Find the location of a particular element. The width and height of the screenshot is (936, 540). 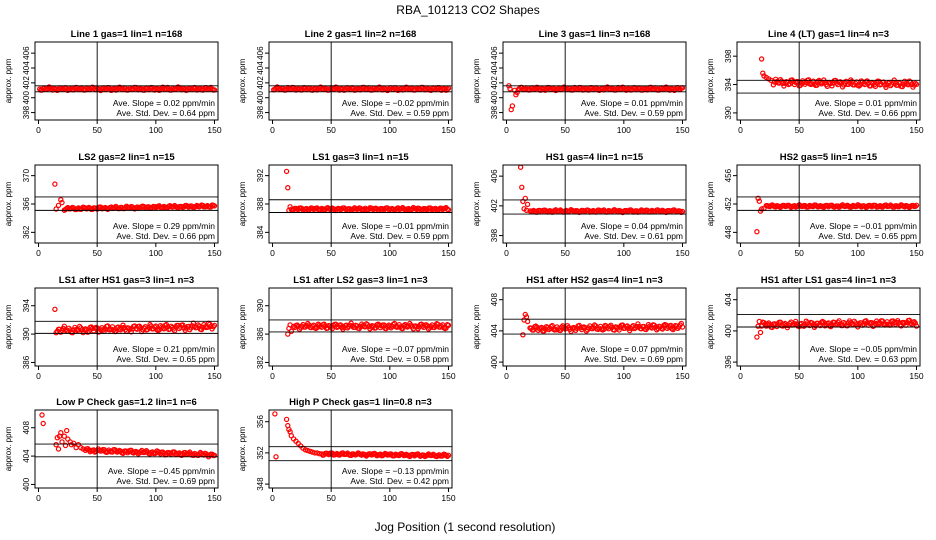

panel-title: Line 3 gas=1 lin=3 n=168 is located at coordinates (595, 34).